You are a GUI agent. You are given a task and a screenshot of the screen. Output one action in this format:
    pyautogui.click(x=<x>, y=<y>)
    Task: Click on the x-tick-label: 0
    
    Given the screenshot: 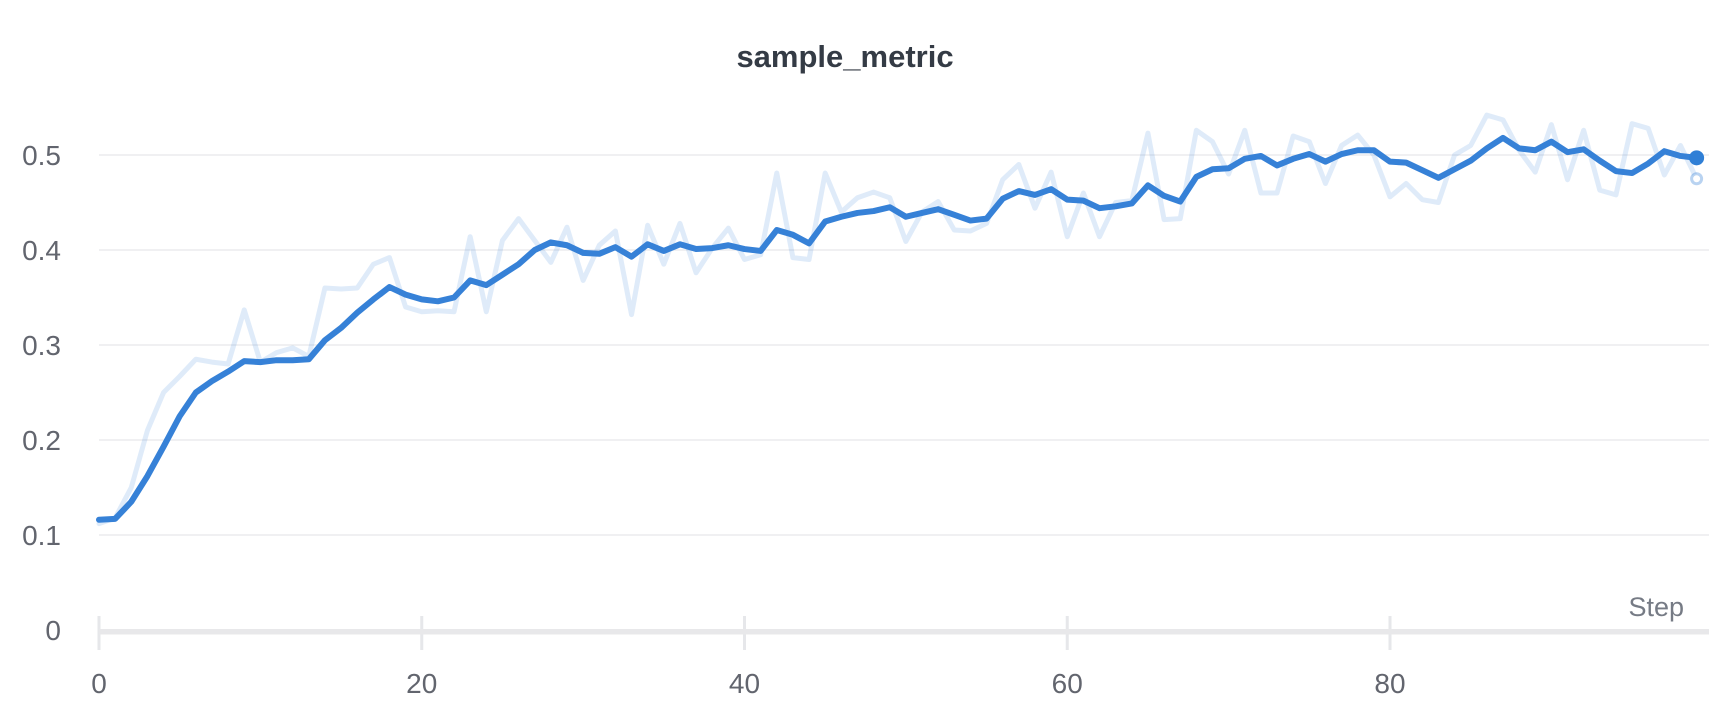 What is the action you would take?
    pyautogui.click(x=99, y=683)
    